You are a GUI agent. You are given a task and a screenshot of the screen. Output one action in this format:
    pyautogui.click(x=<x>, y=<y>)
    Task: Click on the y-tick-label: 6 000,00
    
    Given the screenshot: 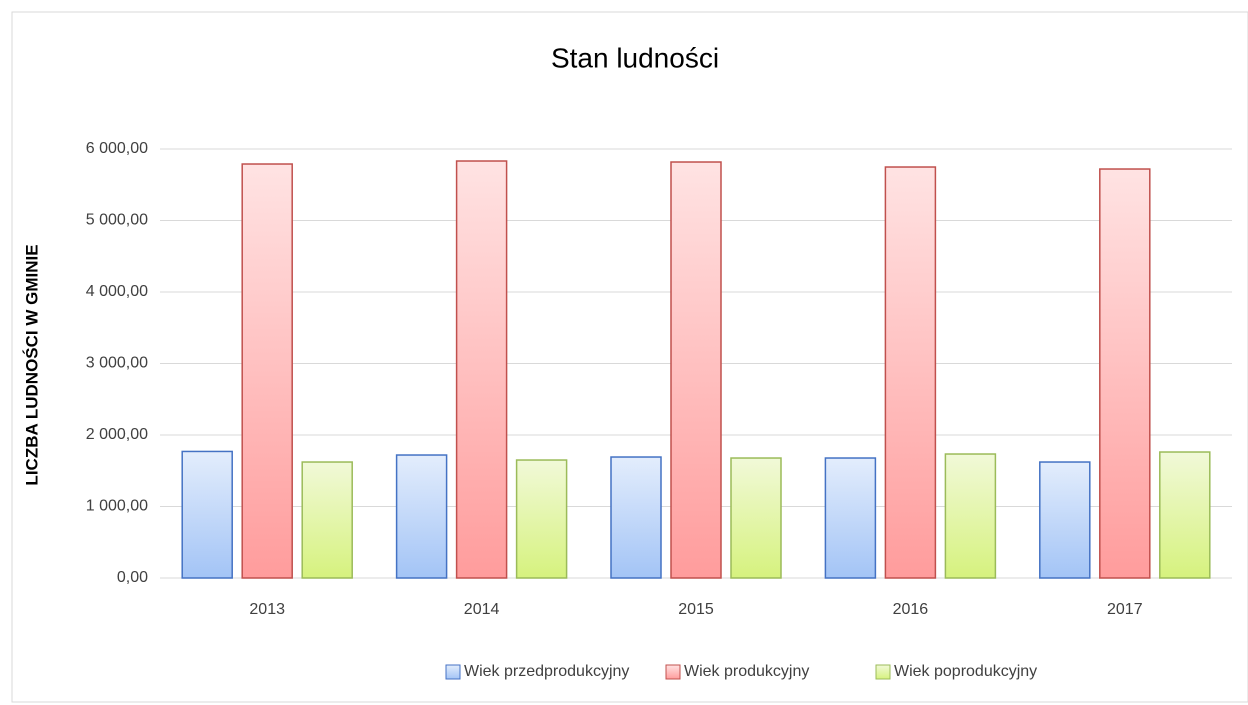 What is the action you would take?
    pyautogui.click(x=117, y=148)
    